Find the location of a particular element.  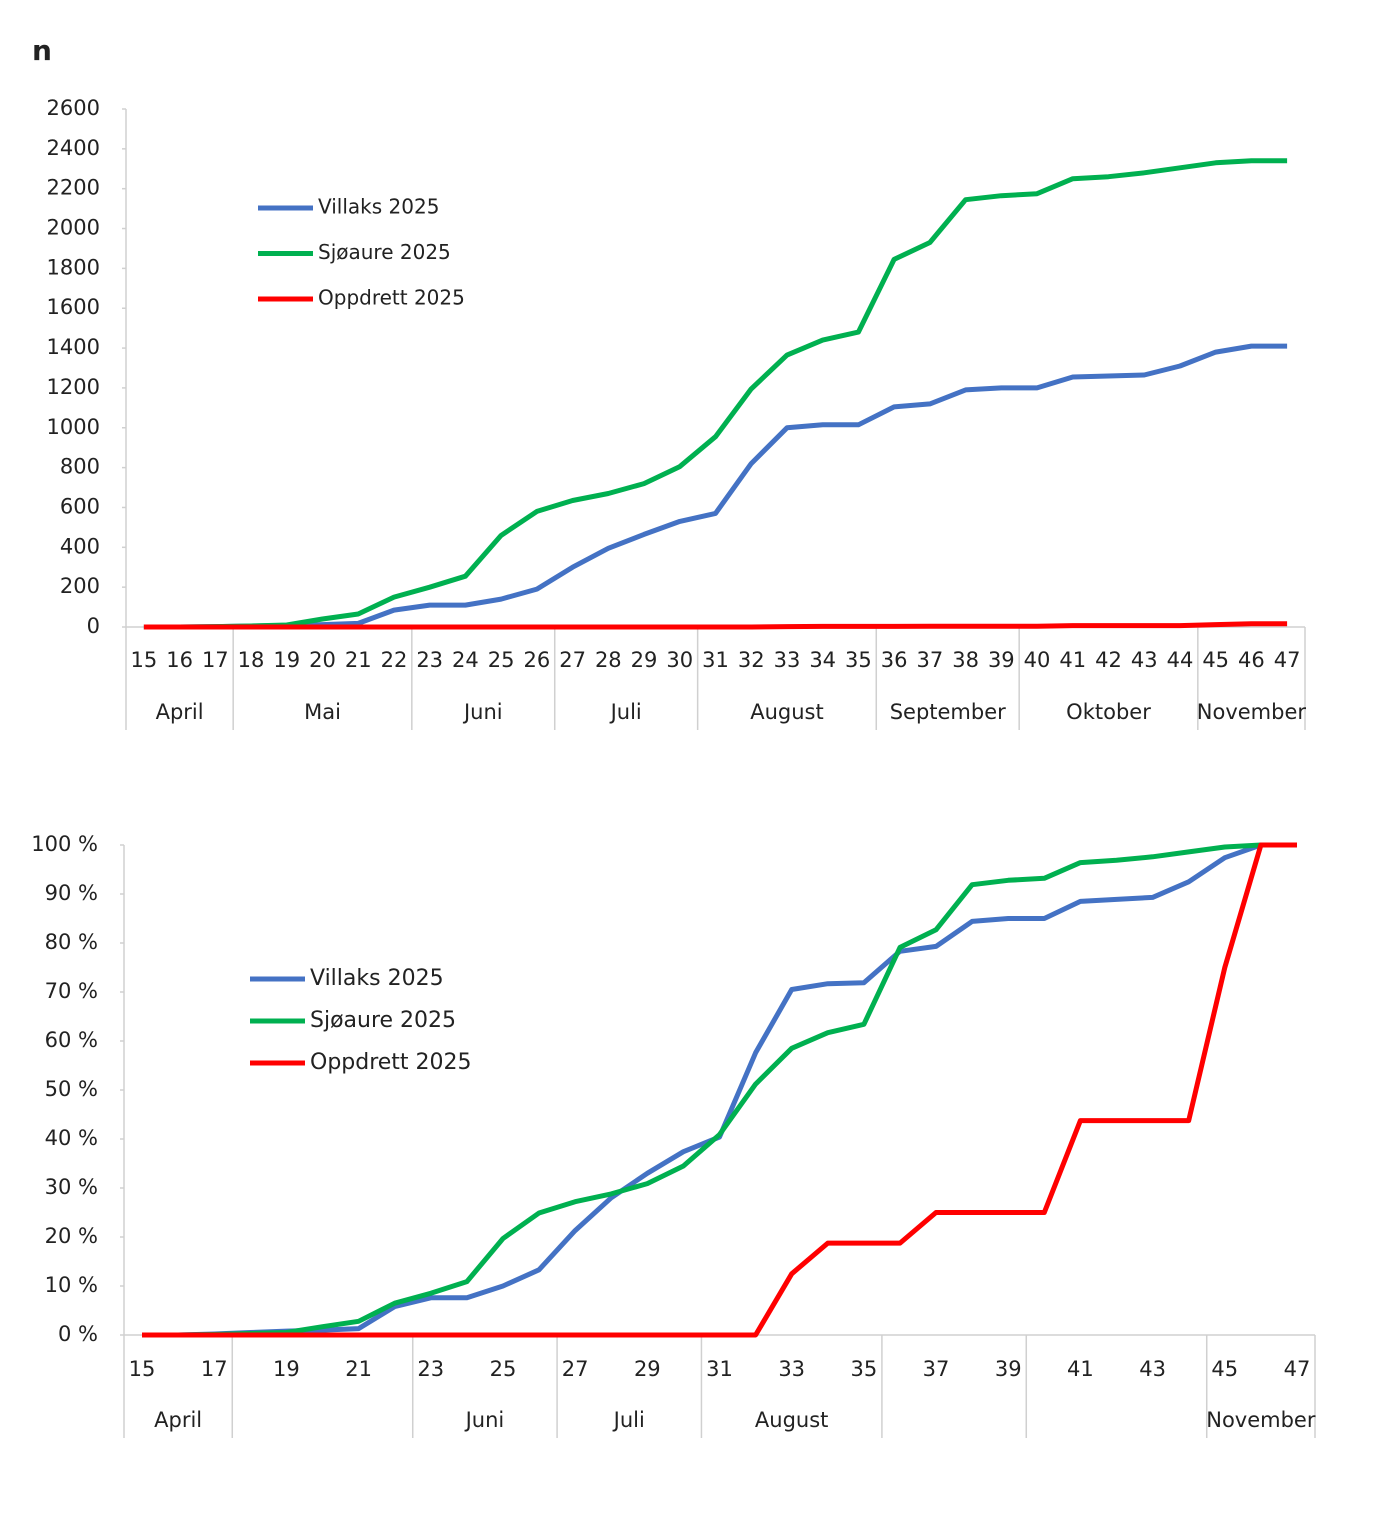

x-tick-label: 44 is located at coordinates (1180, 660).